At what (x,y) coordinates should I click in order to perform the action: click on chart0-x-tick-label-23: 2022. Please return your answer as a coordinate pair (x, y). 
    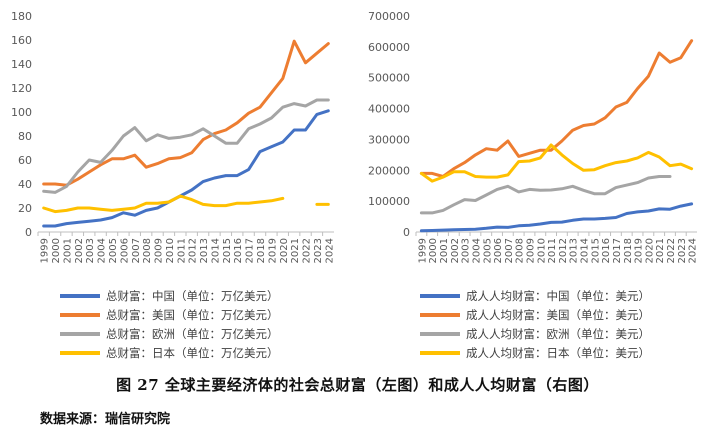
    Looking at the image, I should click on (307, 250).